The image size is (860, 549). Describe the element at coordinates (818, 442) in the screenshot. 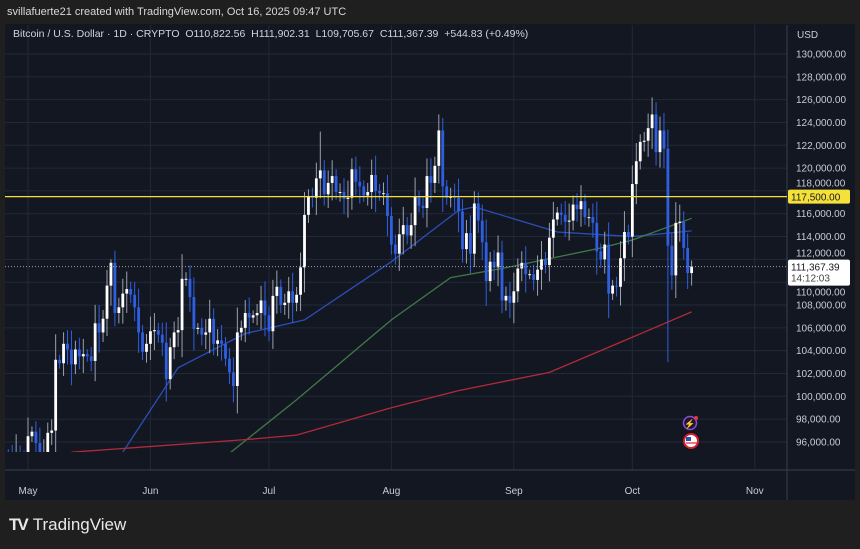

I see `price-tick-label: 96,000.00` at that location.